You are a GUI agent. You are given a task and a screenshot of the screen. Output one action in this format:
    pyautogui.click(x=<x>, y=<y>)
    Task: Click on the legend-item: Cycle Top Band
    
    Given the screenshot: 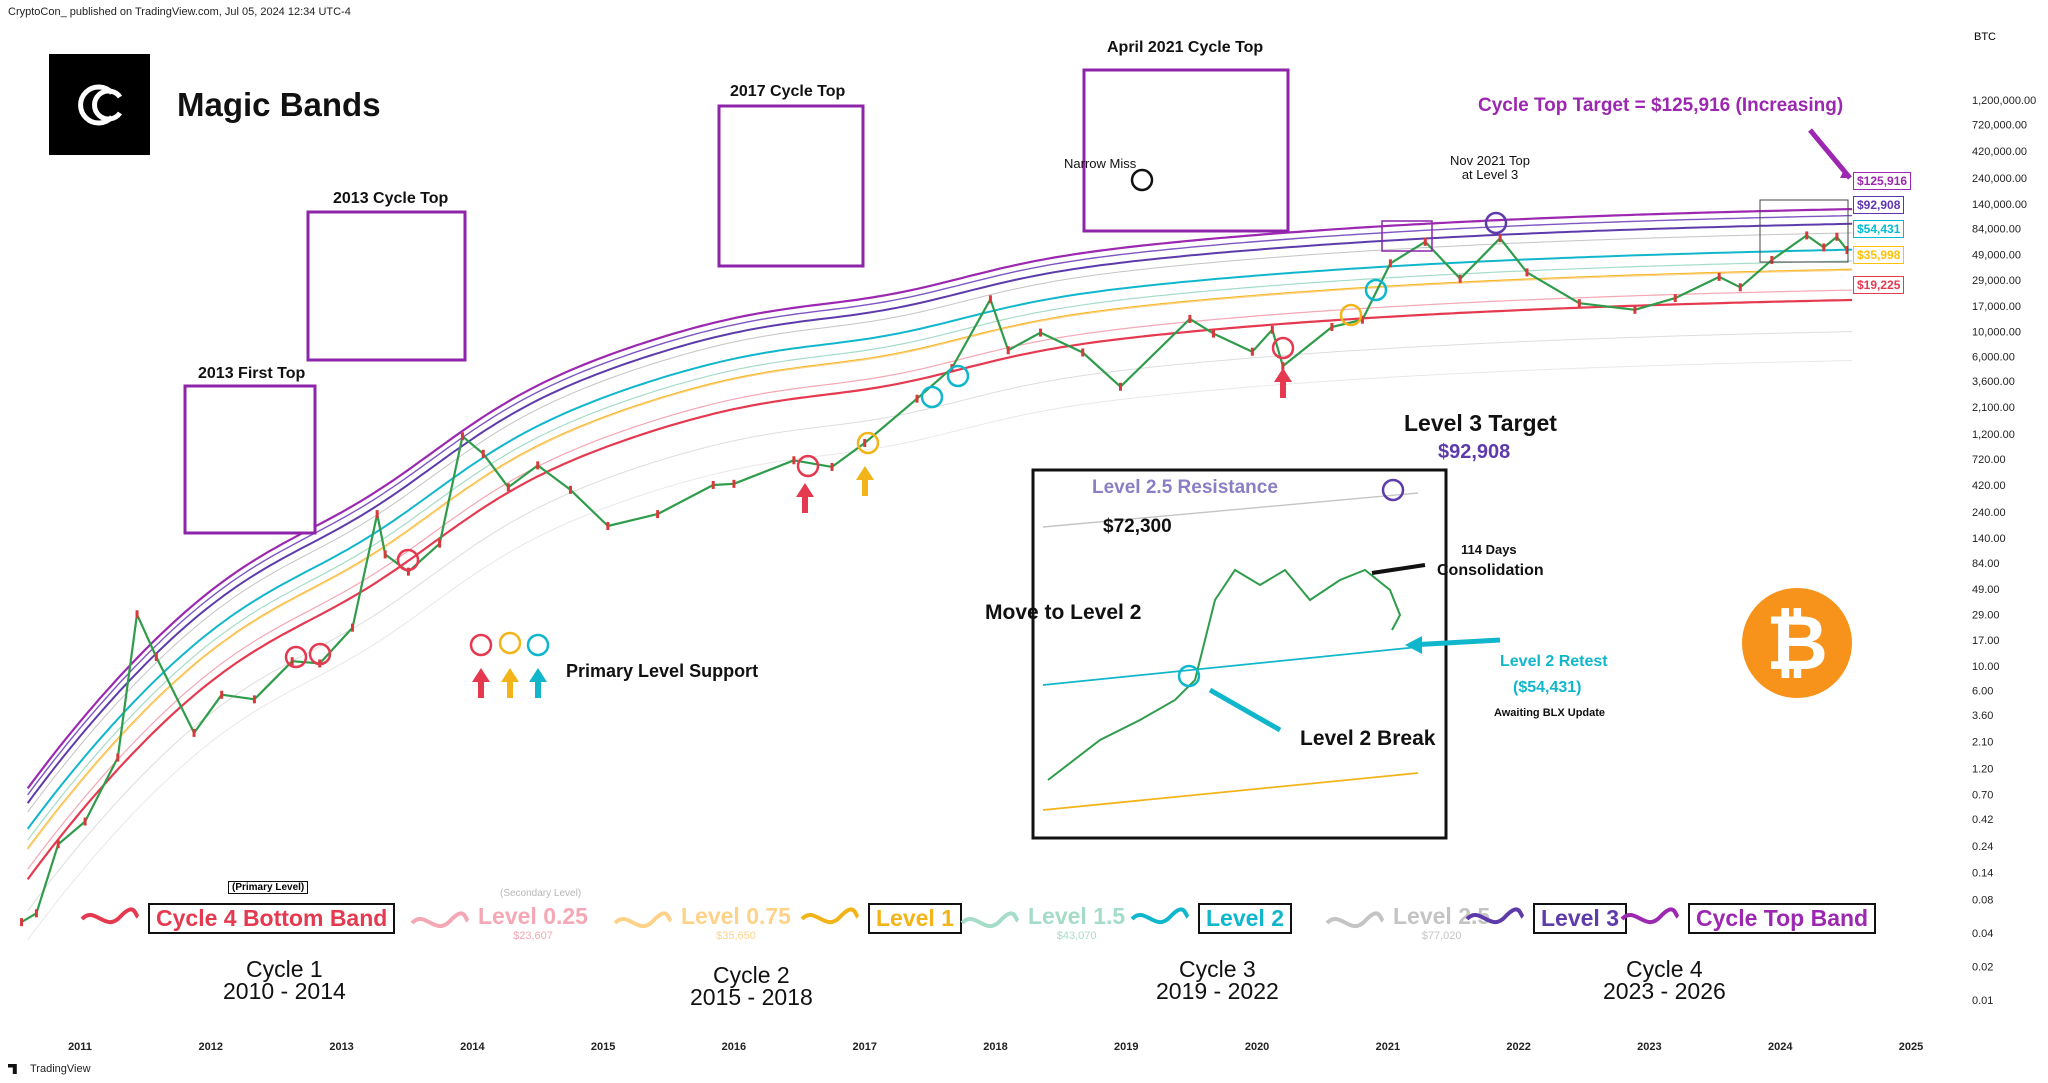 What is the action you would take?
    pyautogui.click(x=1748, y=918)
    